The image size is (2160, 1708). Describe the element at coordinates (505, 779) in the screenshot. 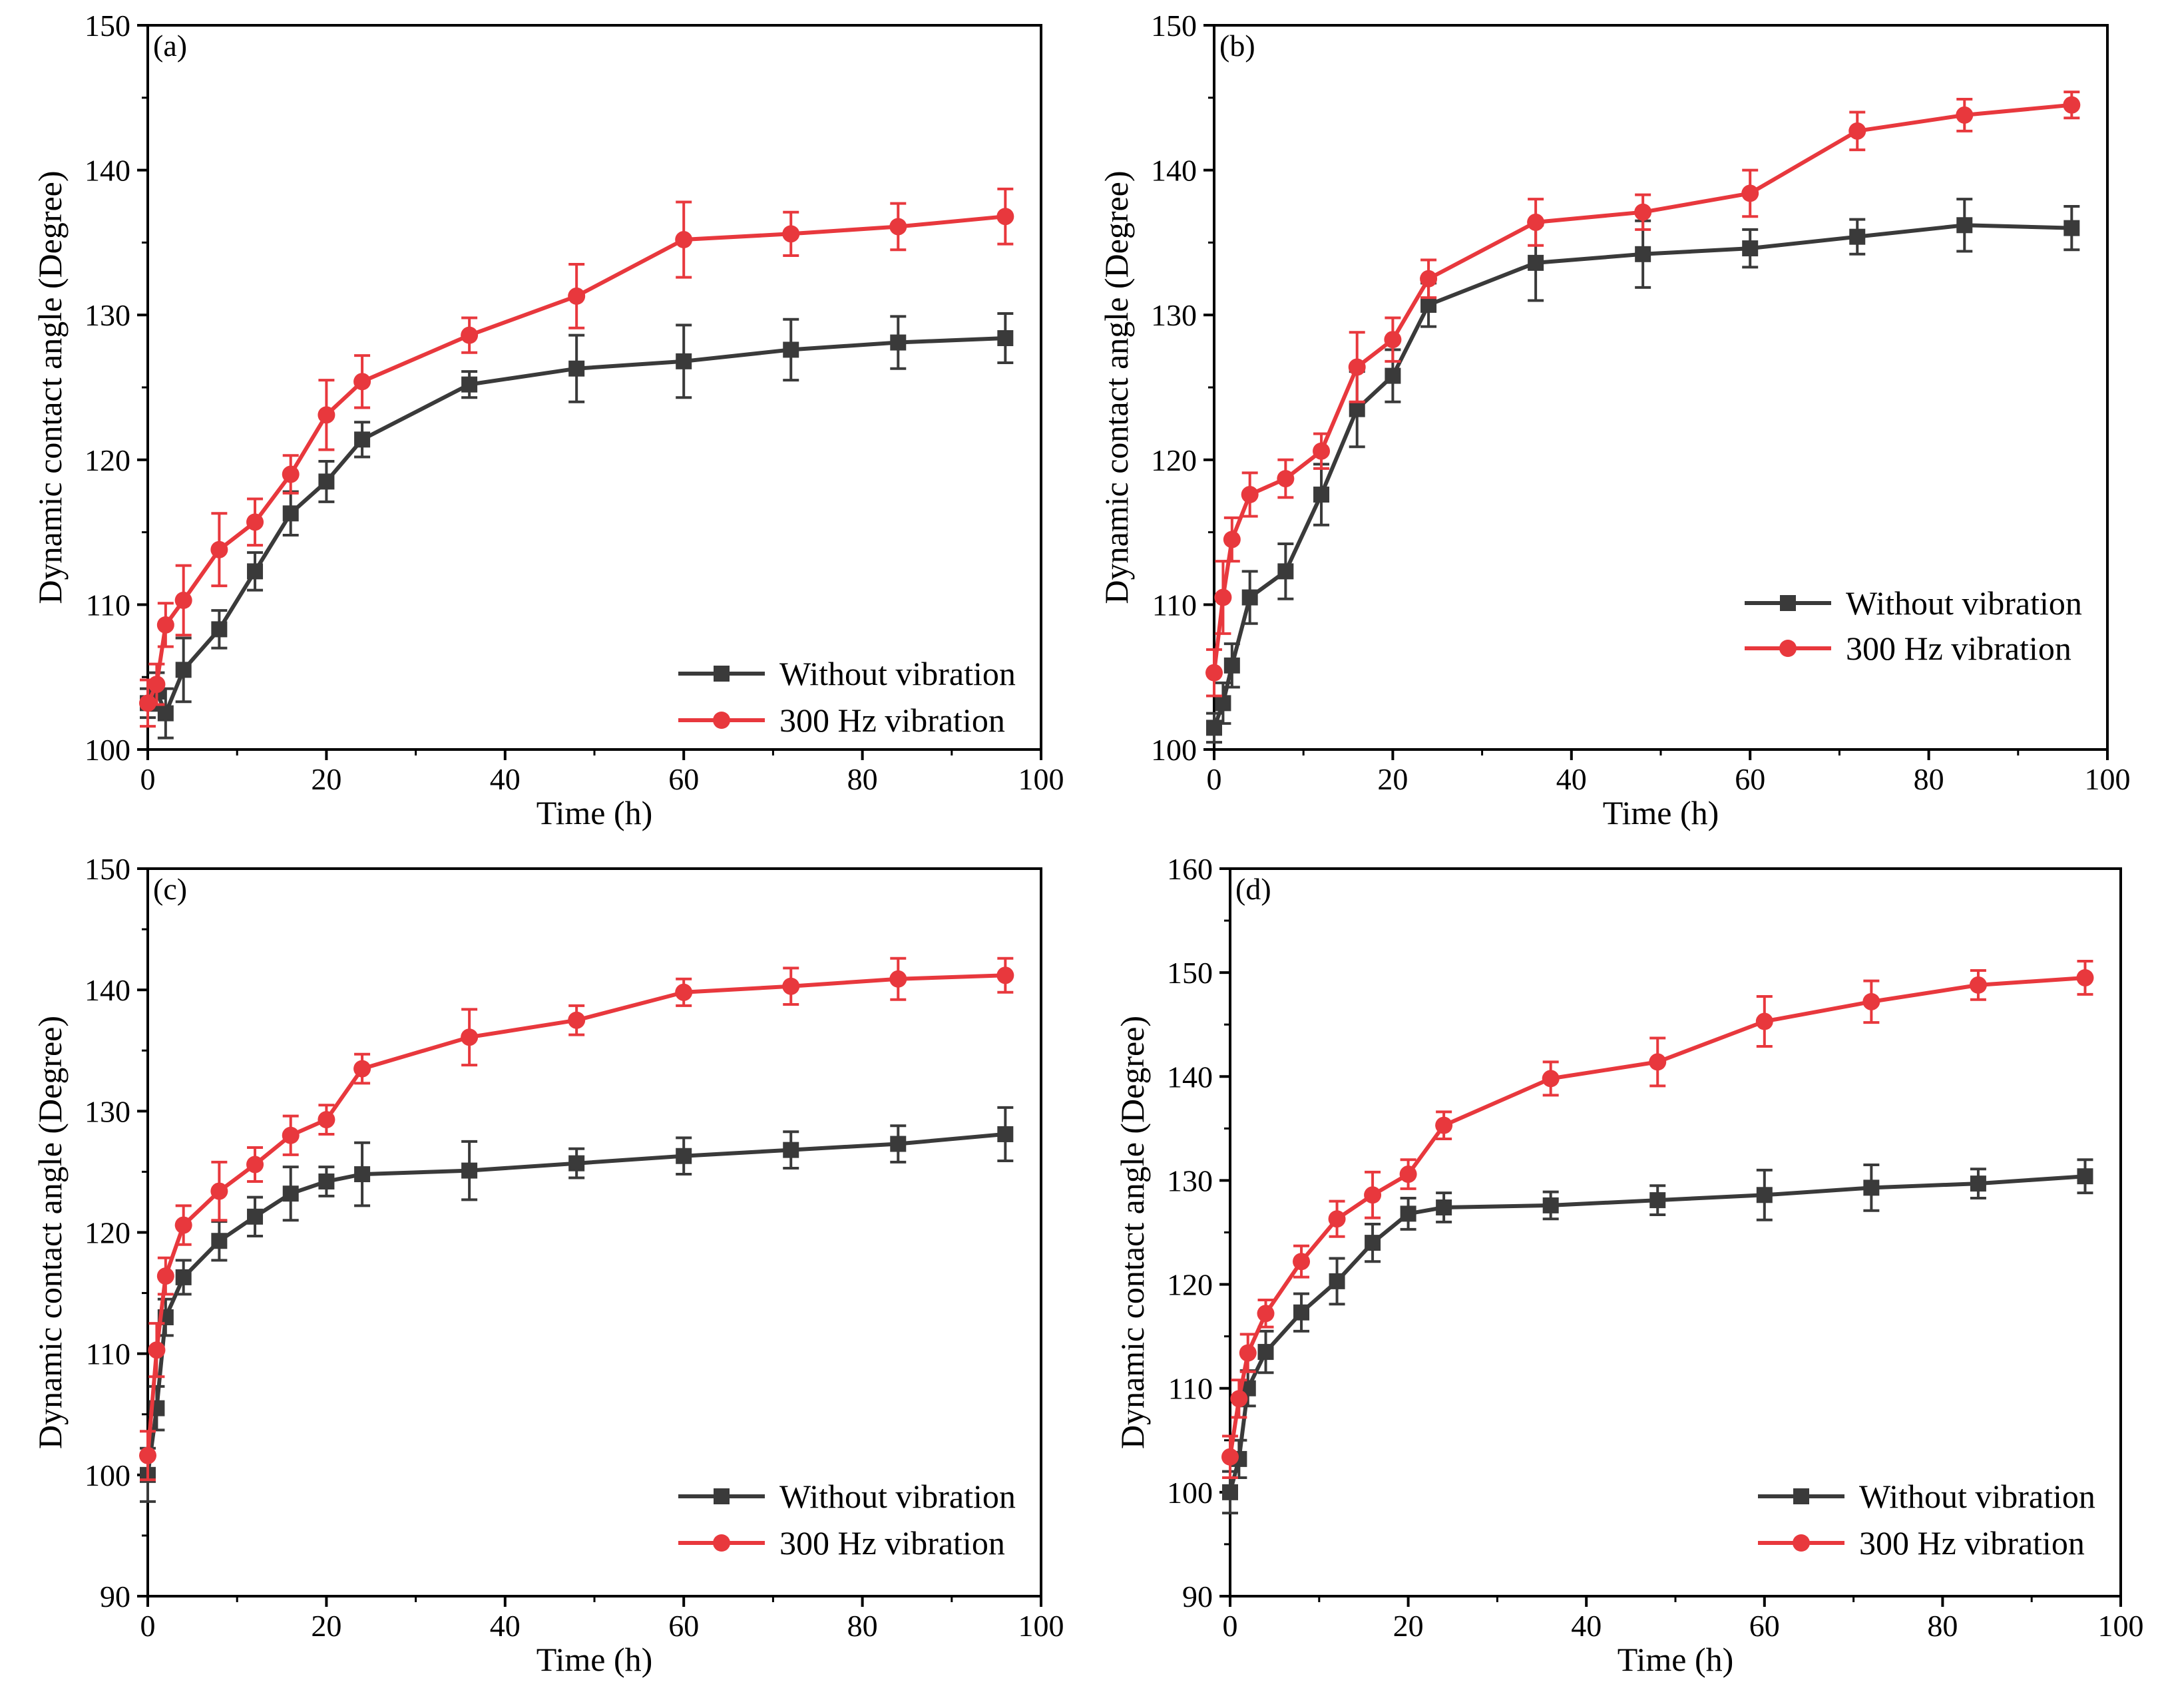

I see `x-tick-label: 40` at that location.